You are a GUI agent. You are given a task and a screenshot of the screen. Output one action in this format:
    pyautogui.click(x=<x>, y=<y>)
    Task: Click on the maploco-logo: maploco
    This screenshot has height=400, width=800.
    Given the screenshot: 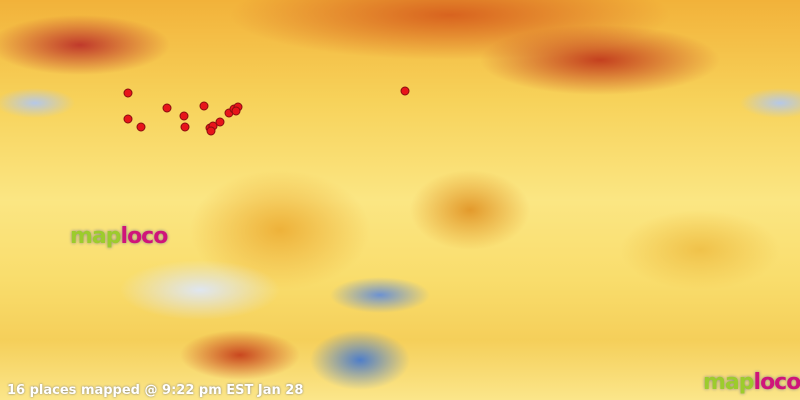 What is the action you would take?
    pyautogui.click(x=119, y=236)
    